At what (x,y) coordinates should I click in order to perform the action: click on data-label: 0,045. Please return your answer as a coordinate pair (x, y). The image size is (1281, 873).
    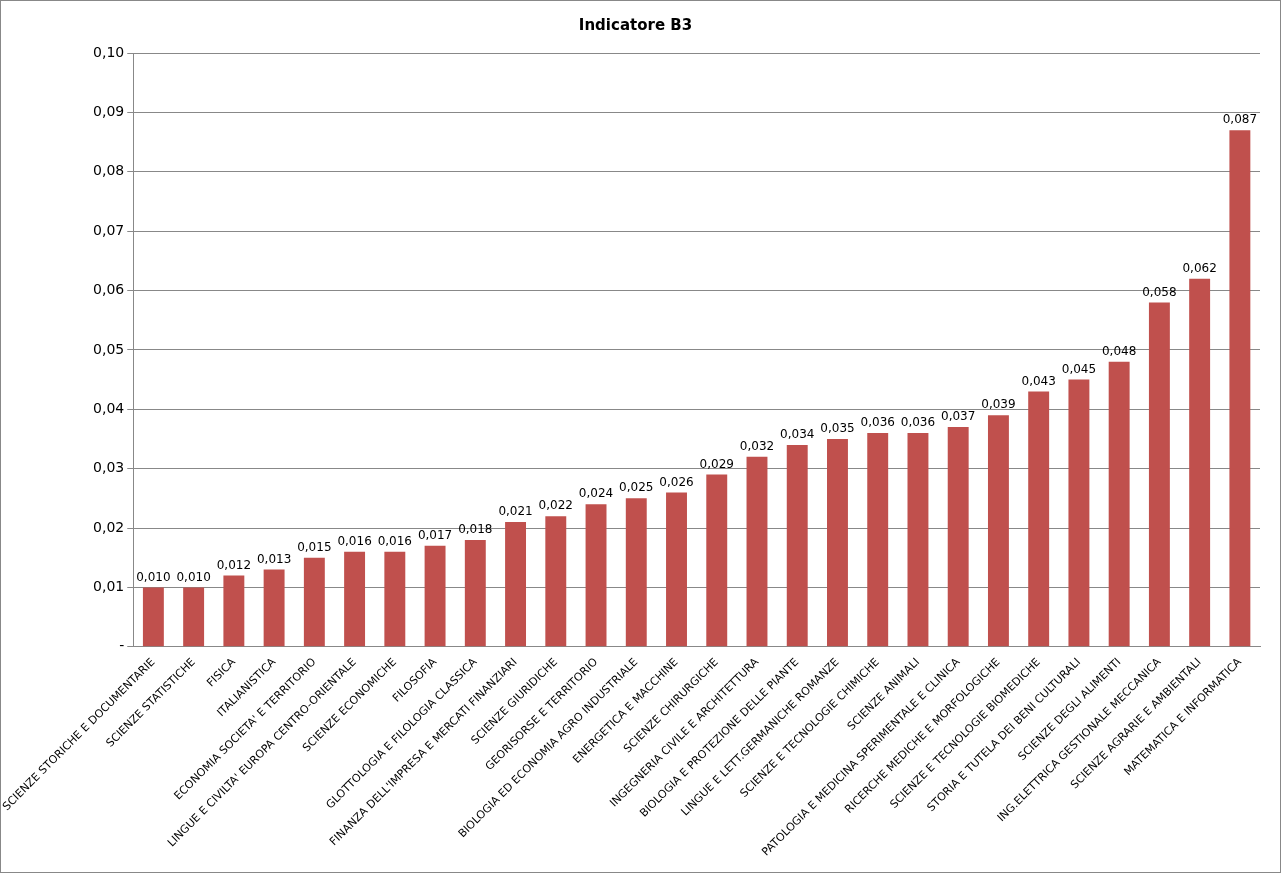
    Looking at the image, I should click on (1079, 368).